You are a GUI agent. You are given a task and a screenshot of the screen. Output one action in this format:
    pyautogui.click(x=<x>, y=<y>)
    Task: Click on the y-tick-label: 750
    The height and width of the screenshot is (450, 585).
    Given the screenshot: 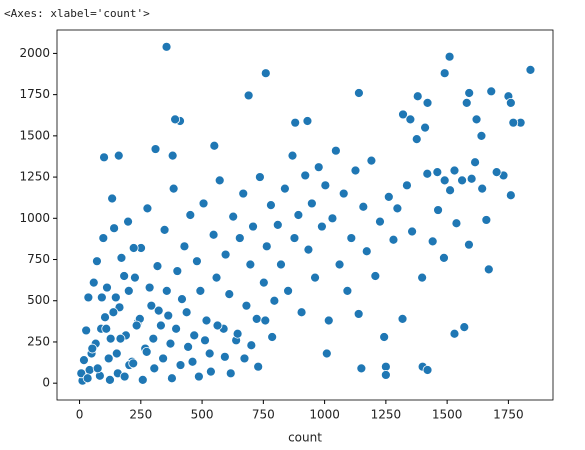 What is the action you would take?
    pyautogui.click(x=38, y=259)
    